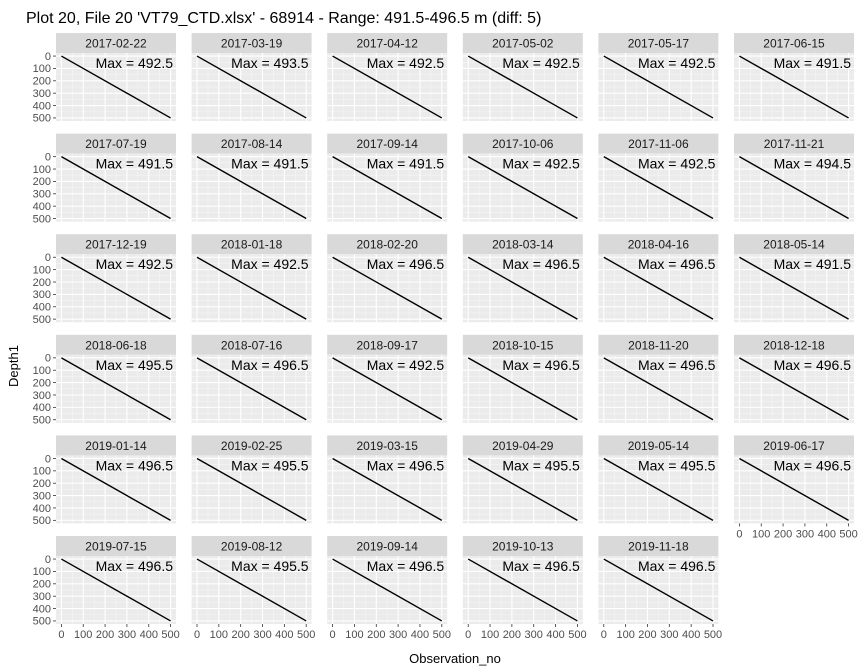  What do you see at coordinates (116, 547) in the screenshot?
I see `facet-strip-label: 2019-07-15` at bounding box center [116, 547].